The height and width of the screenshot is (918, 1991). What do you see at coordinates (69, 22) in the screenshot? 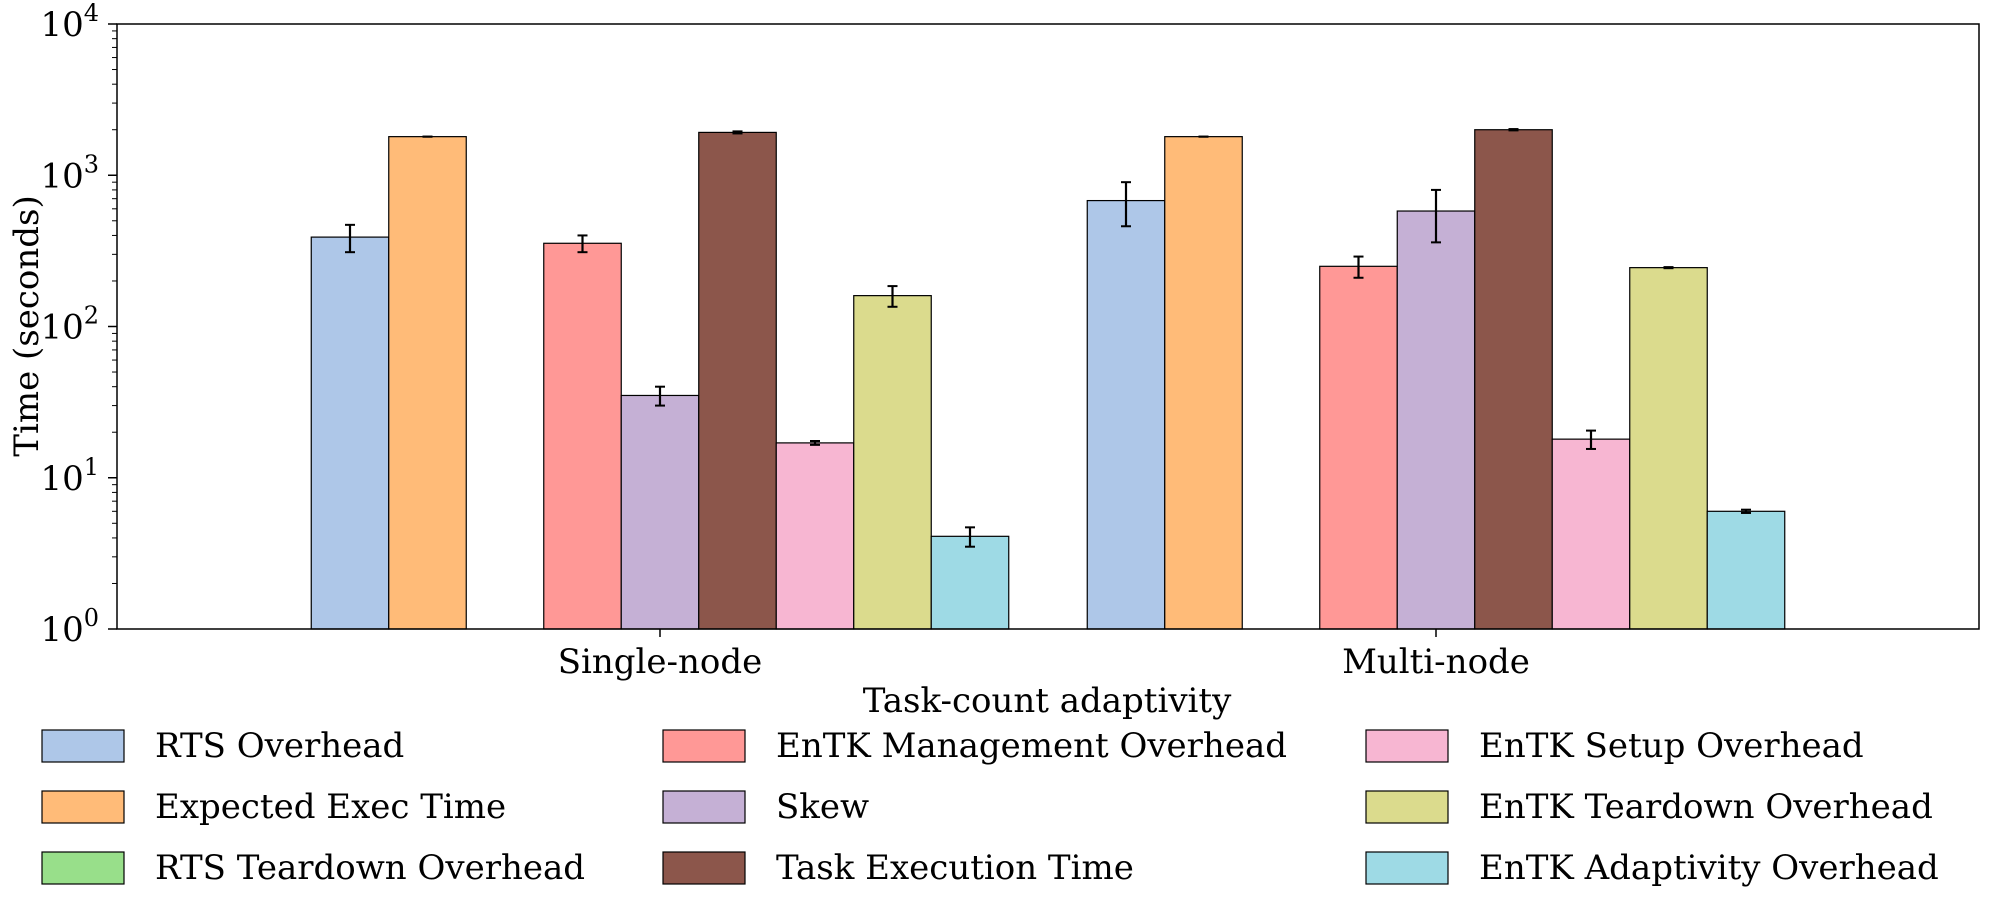
I see `y-tick-label: 10⁴` at bounding box center [69, 22].